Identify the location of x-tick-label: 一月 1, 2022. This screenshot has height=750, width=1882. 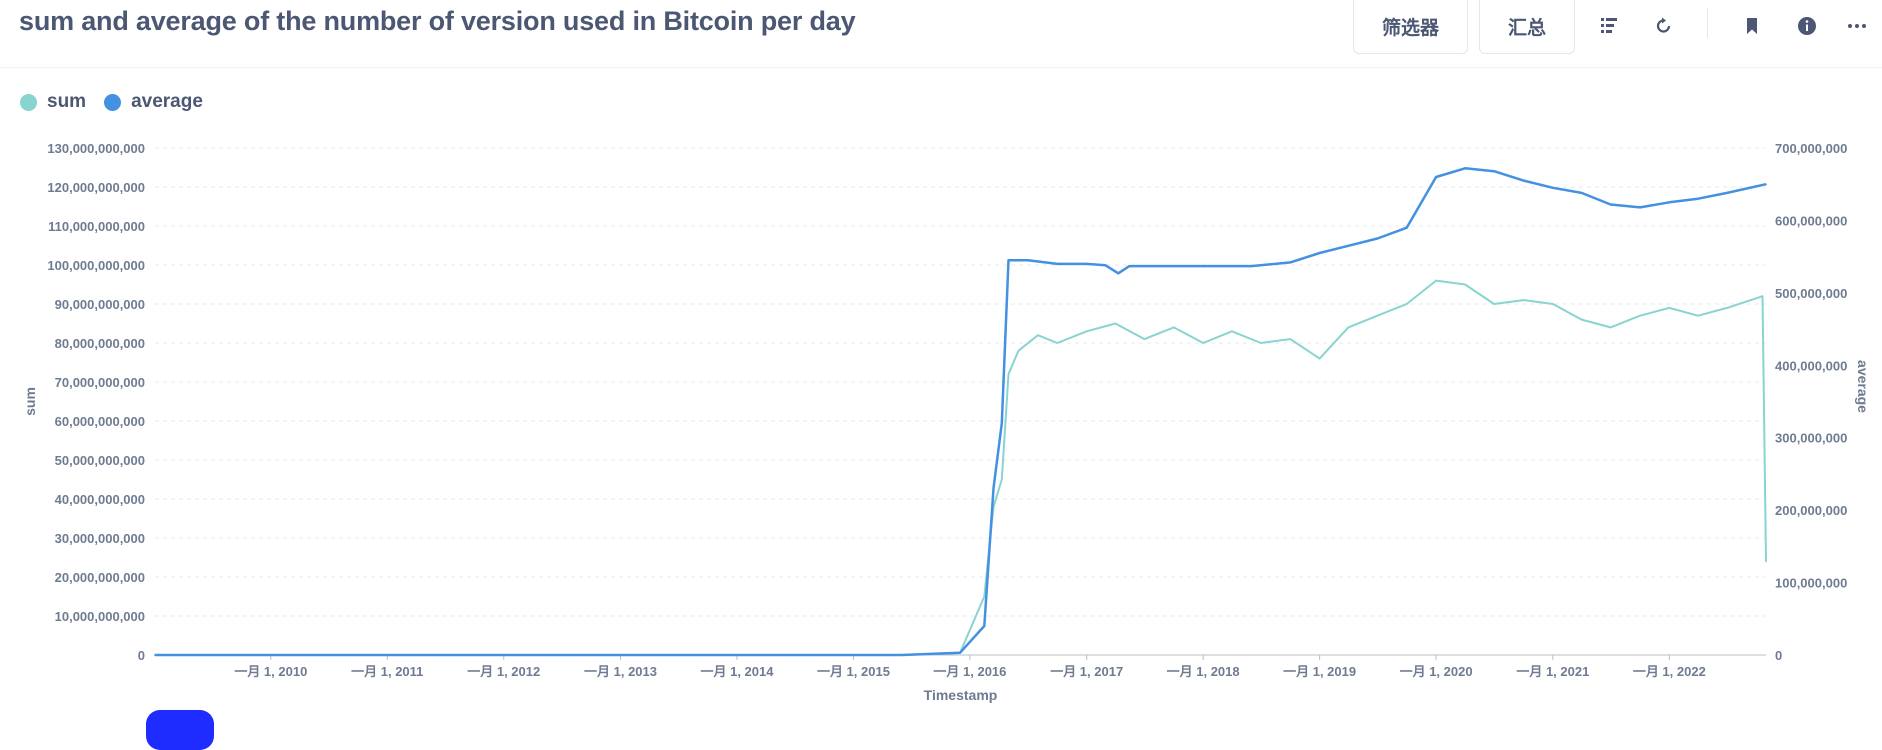
(1669, 671).